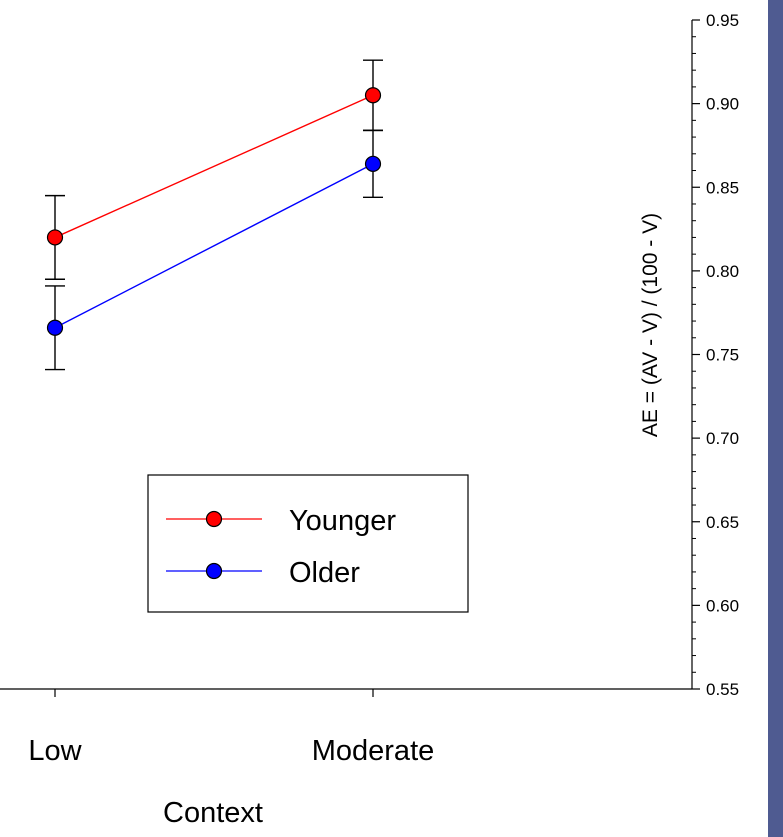 This screenshot has width=783, height=837. Describe the element at coordinates (722, 522) in the screenshot. I see `y-tick-label-2: 0.65` at that location.